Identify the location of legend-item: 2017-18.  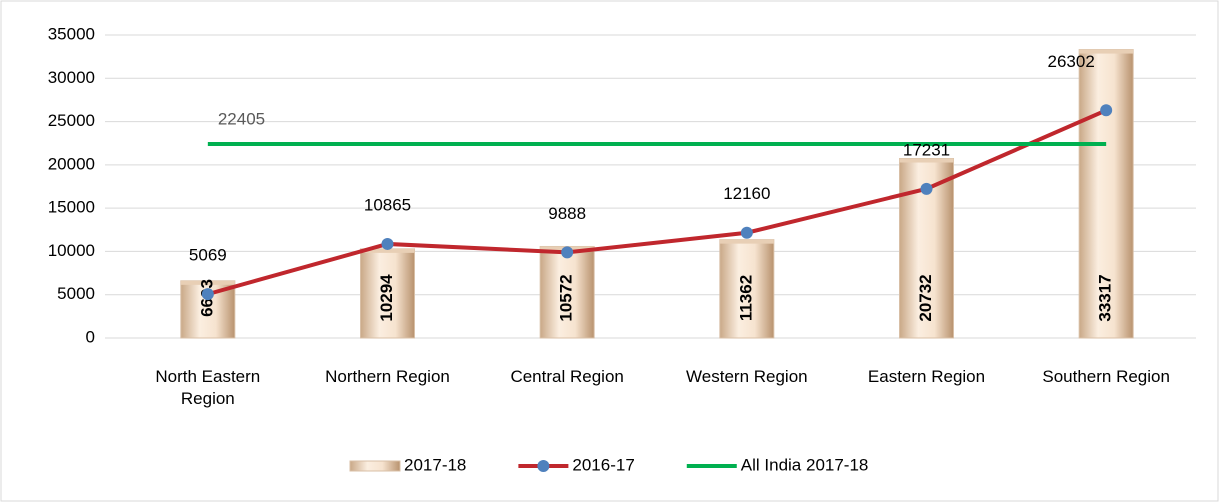
(407, 464).